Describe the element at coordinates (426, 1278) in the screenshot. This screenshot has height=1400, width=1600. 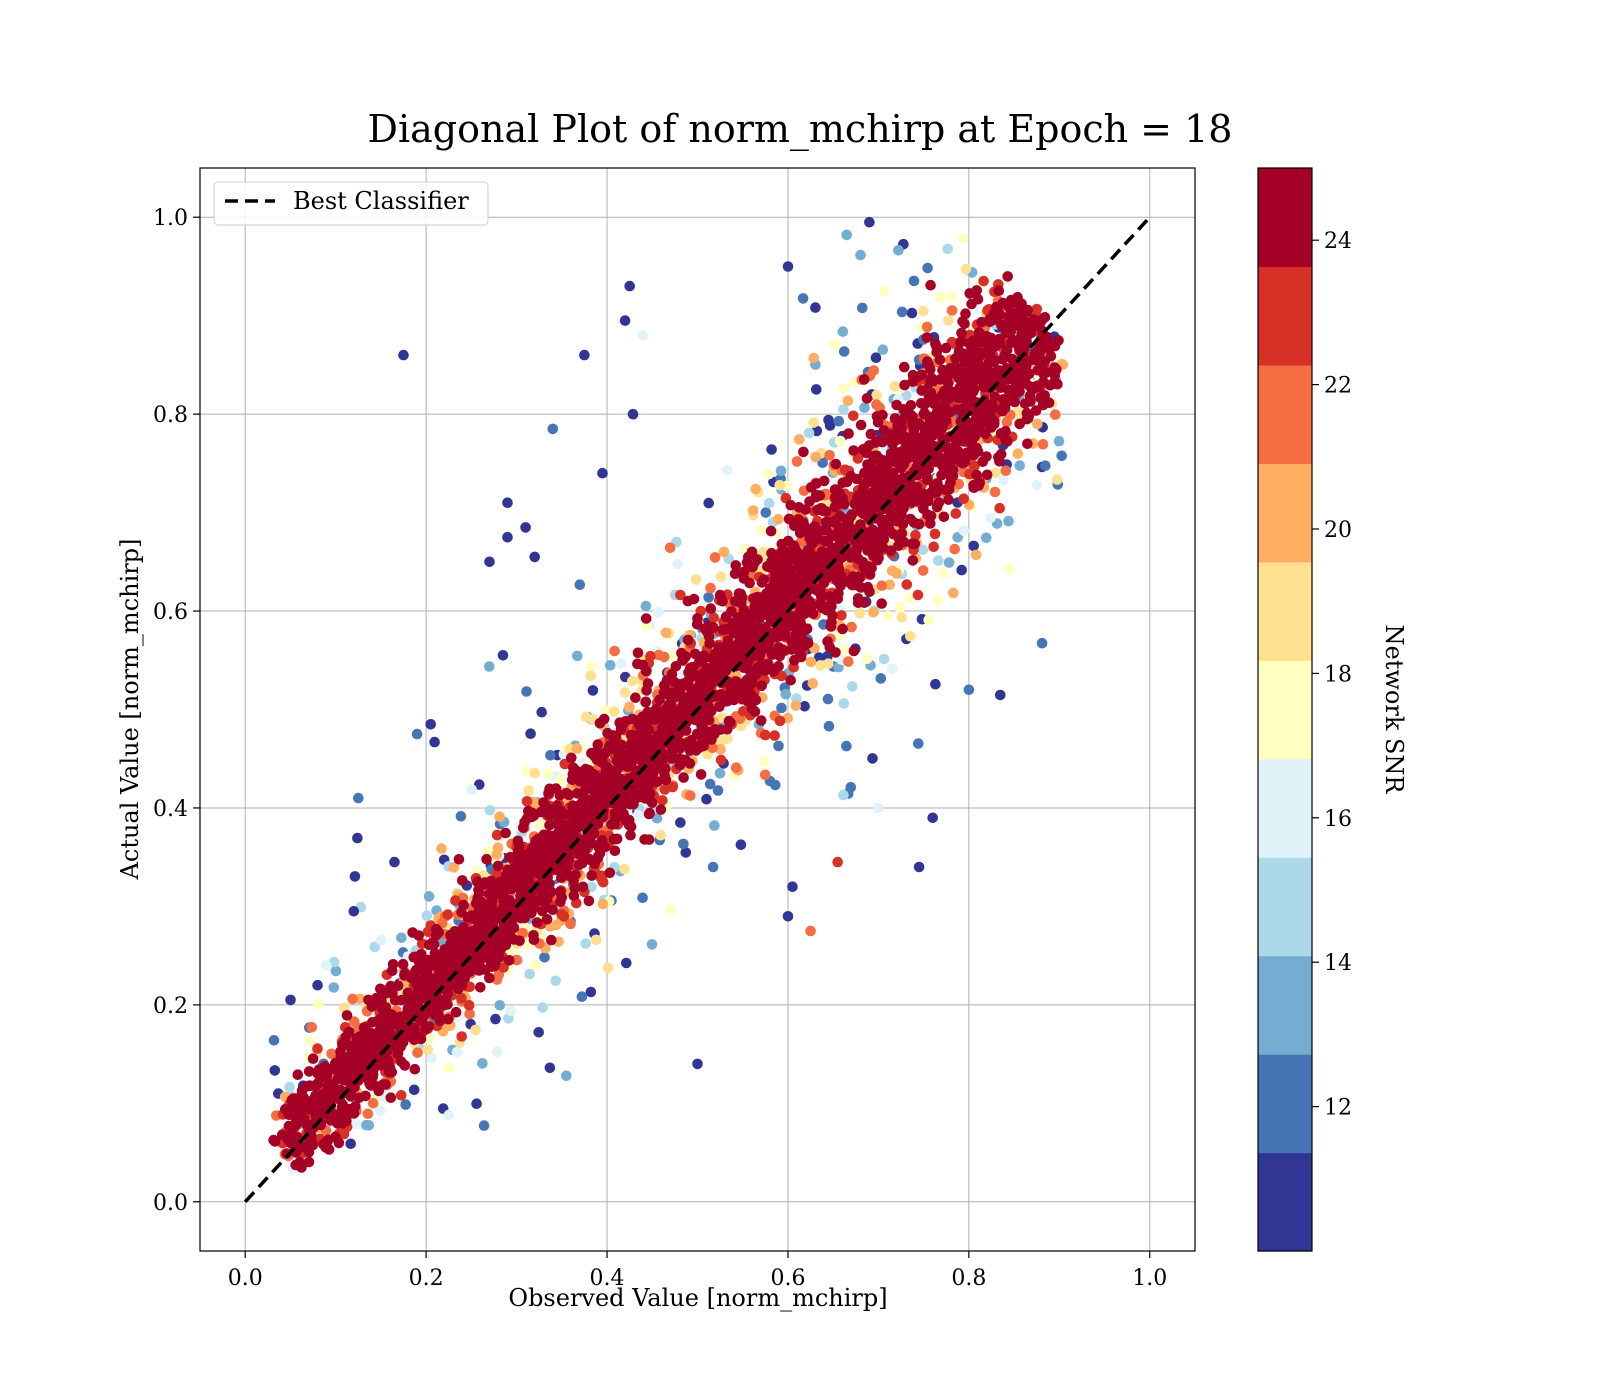
I see `x-tick-label: 0.2` at that location.